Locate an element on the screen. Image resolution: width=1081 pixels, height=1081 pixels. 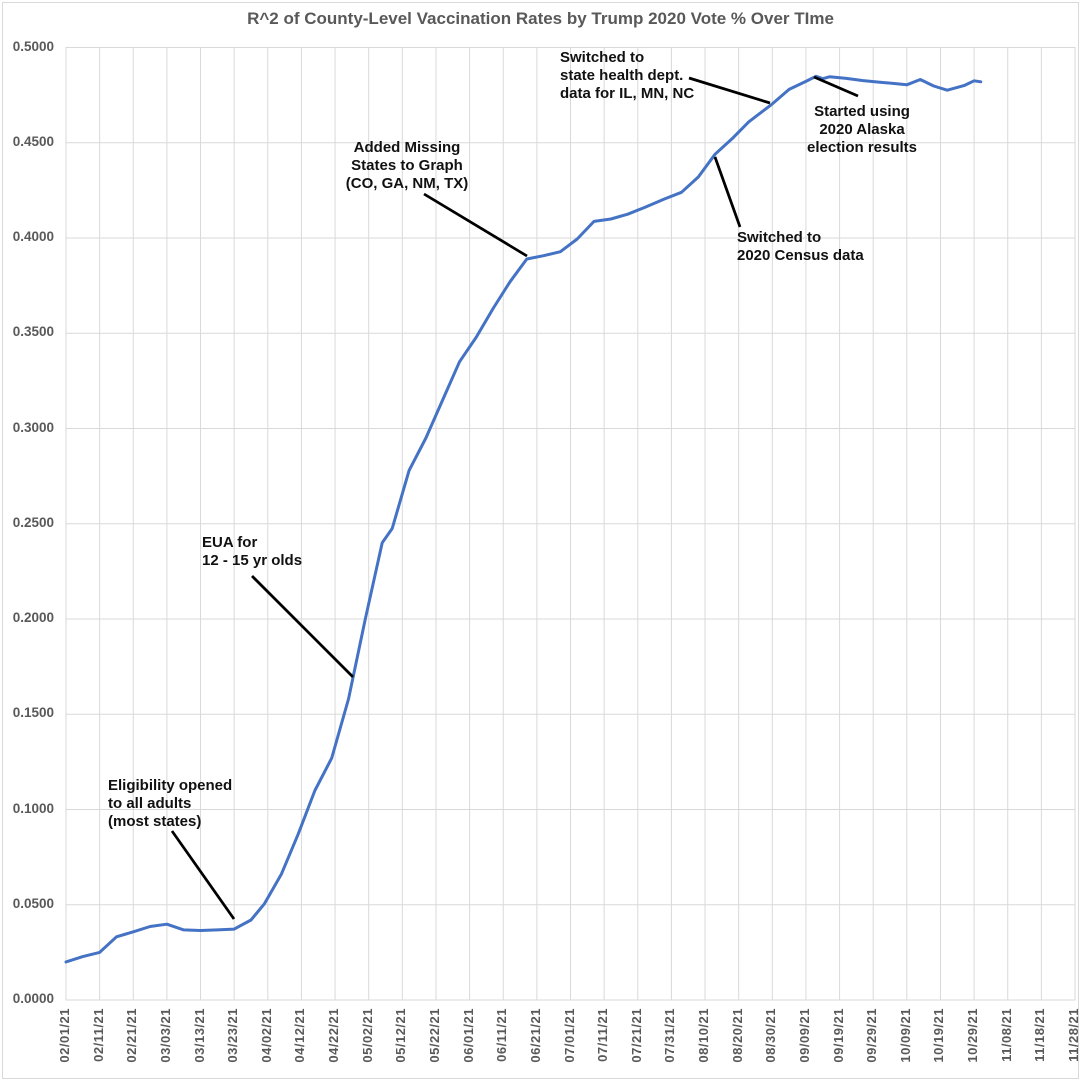
x-axis-tick-label: 06/21/21 is located at coordinates (535, 1035).